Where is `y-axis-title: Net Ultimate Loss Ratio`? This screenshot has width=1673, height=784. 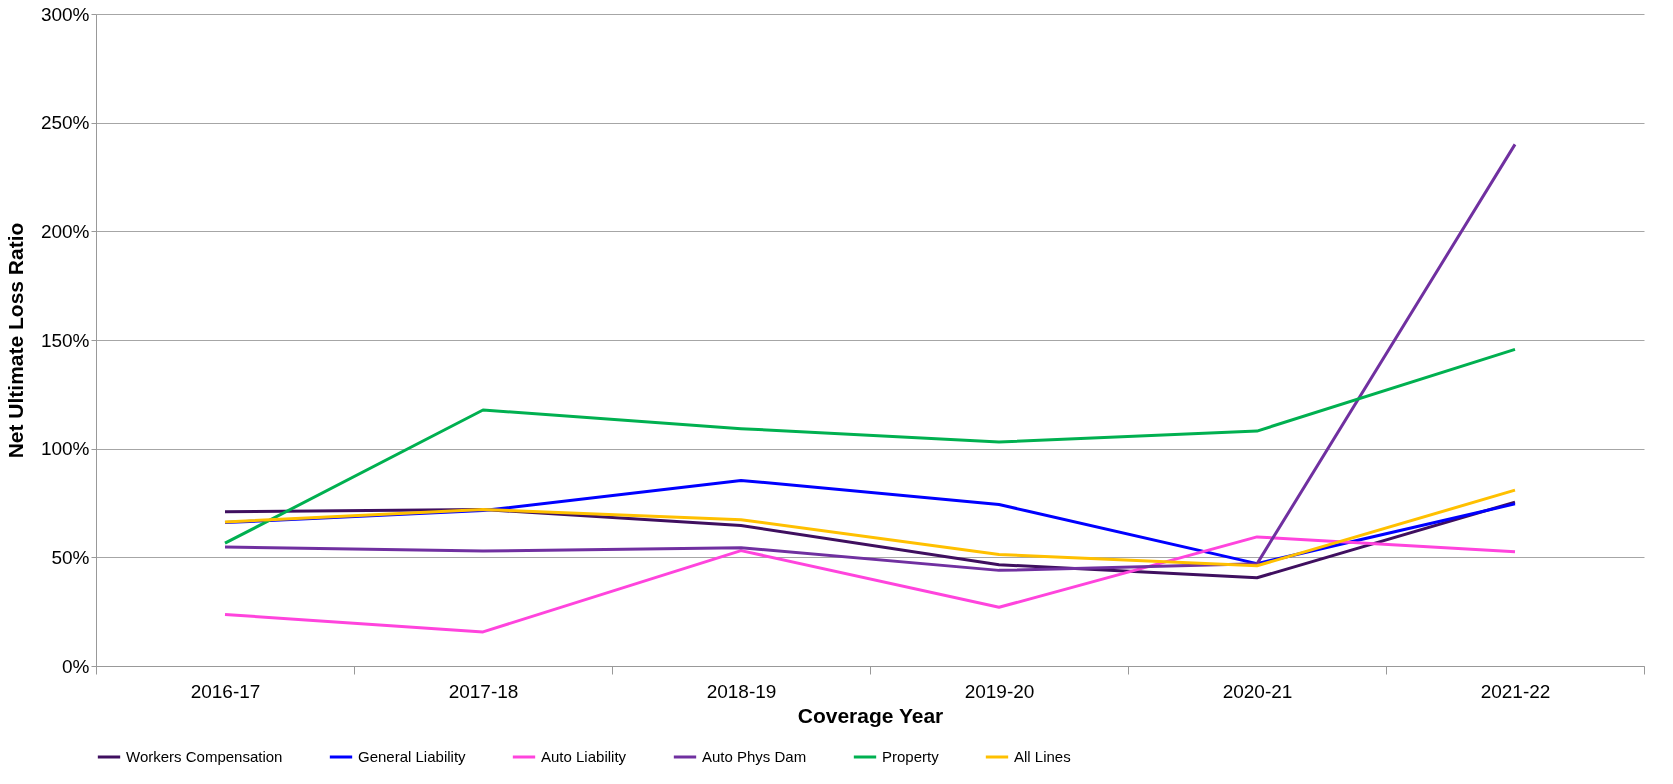 y-axis-title: Net Ultimate Loss Ratio is located at coordinates (15, 340).